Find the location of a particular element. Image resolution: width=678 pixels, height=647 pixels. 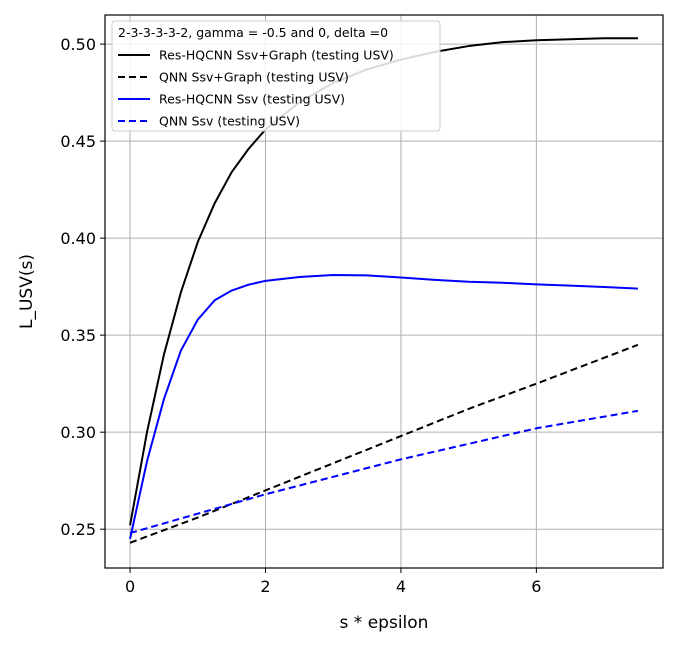

y-tick-label: 0.40 is located at coordinates (78, 238).